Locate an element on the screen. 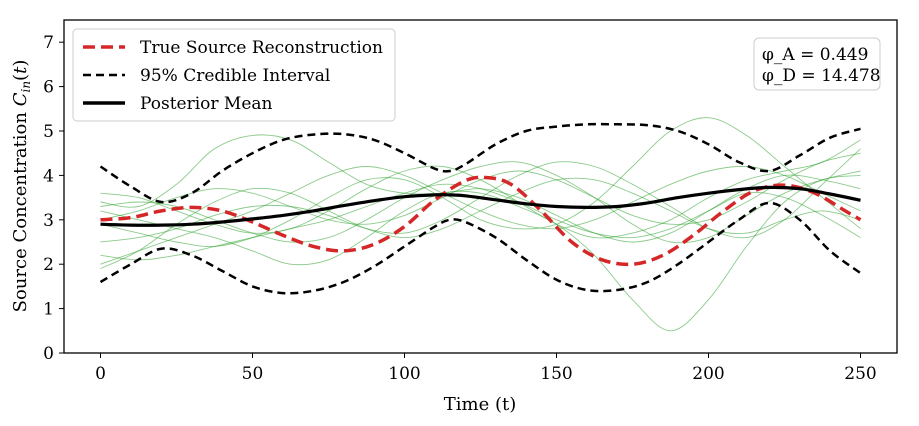  x-tick-label: 50 is located at coordinates (253, 374).